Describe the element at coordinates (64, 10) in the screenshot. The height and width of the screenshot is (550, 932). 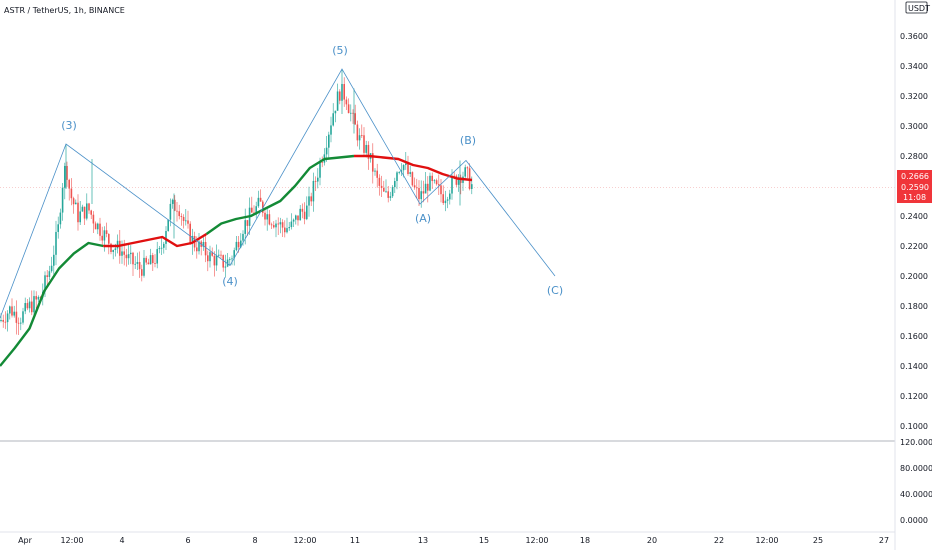
I see `chart-title: ASTR / TetherUS, 1h, BINANCE` at that location.